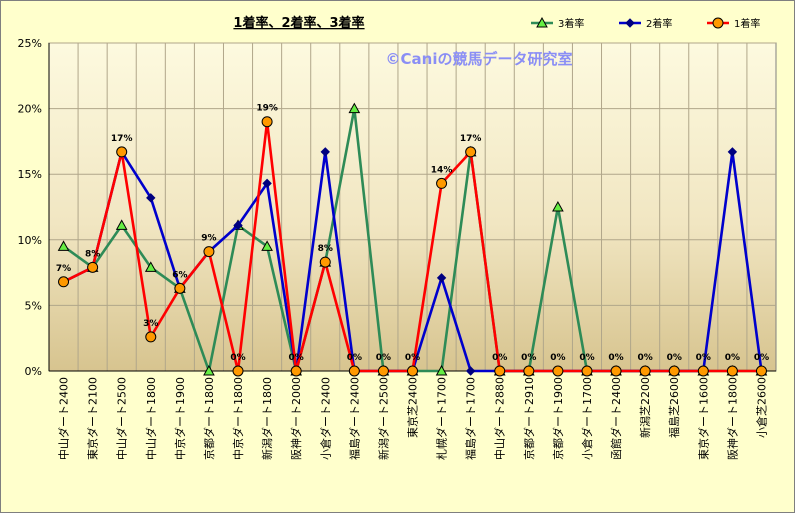  Describe the element at coordinates (30, 240) in the screenshot. I see `y-tick-label: 10%` at that location.